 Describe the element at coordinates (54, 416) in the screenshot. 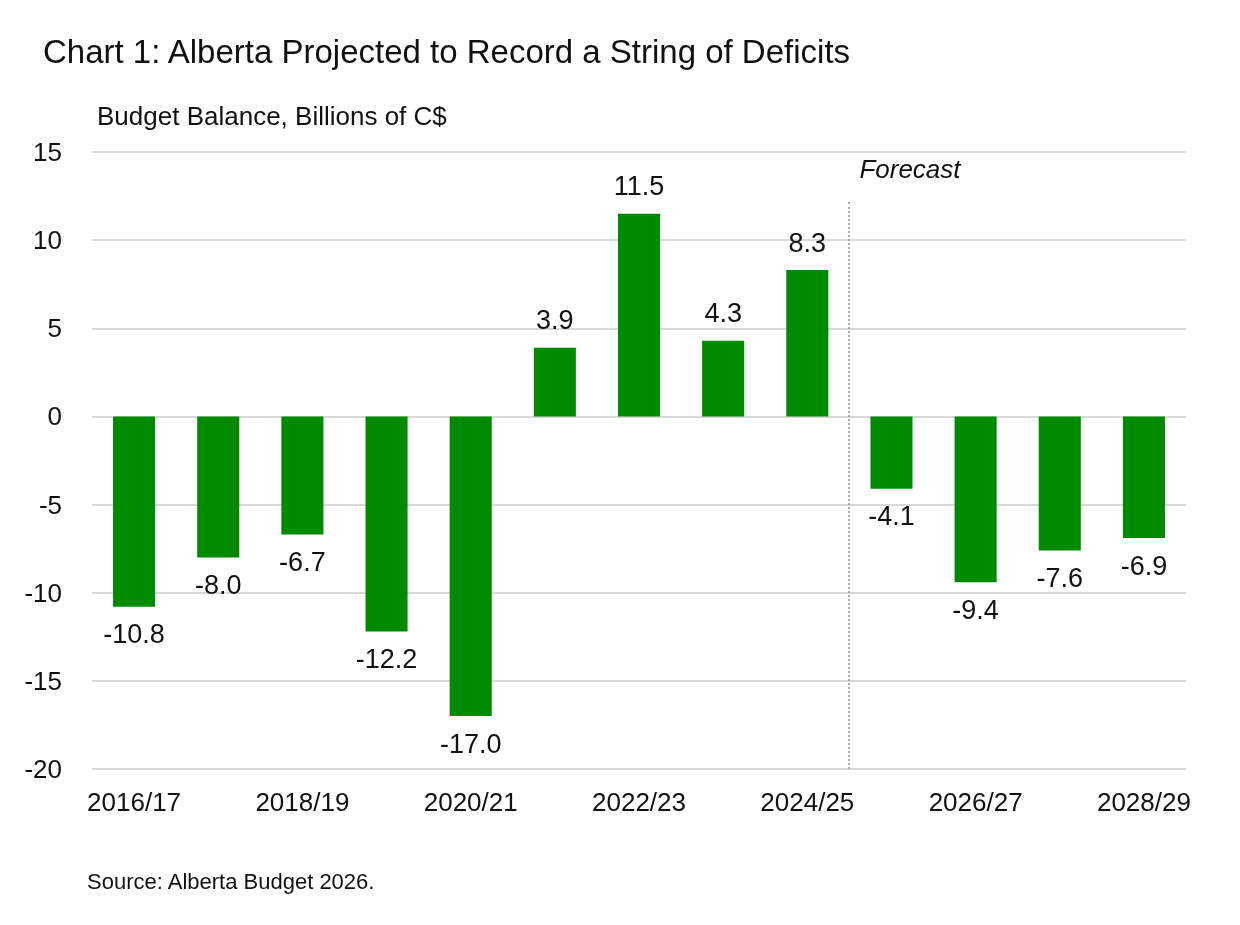

I see `y-tick-label: 0` at that location.